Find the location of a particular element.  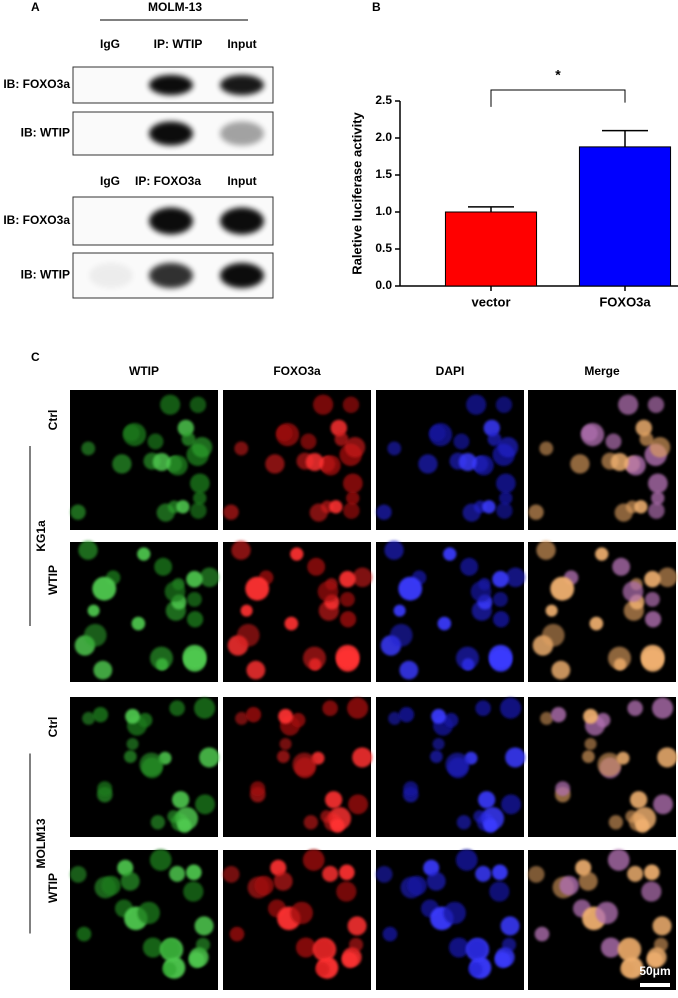

y-tick-label: 2.5 is located at coordinates (383, 100).